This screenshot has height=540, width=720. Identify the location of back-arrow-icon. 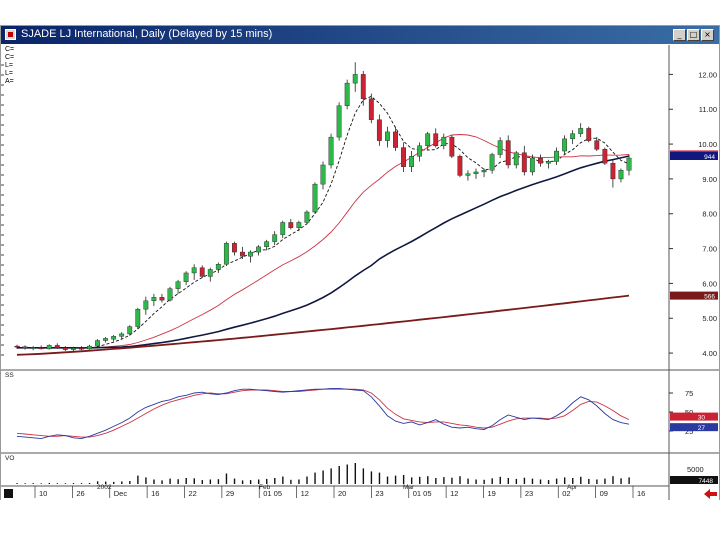
(710, 494).